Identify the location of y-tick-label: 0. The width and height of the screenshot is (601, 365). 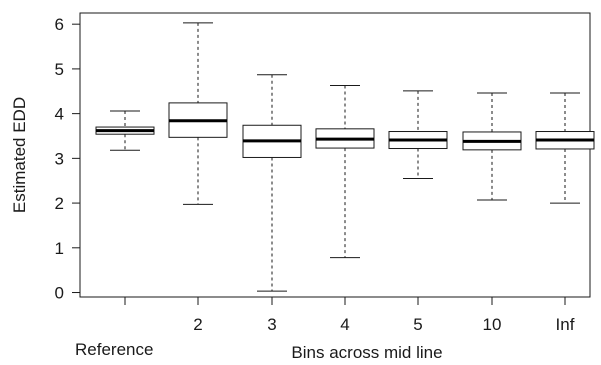
(59, 293).